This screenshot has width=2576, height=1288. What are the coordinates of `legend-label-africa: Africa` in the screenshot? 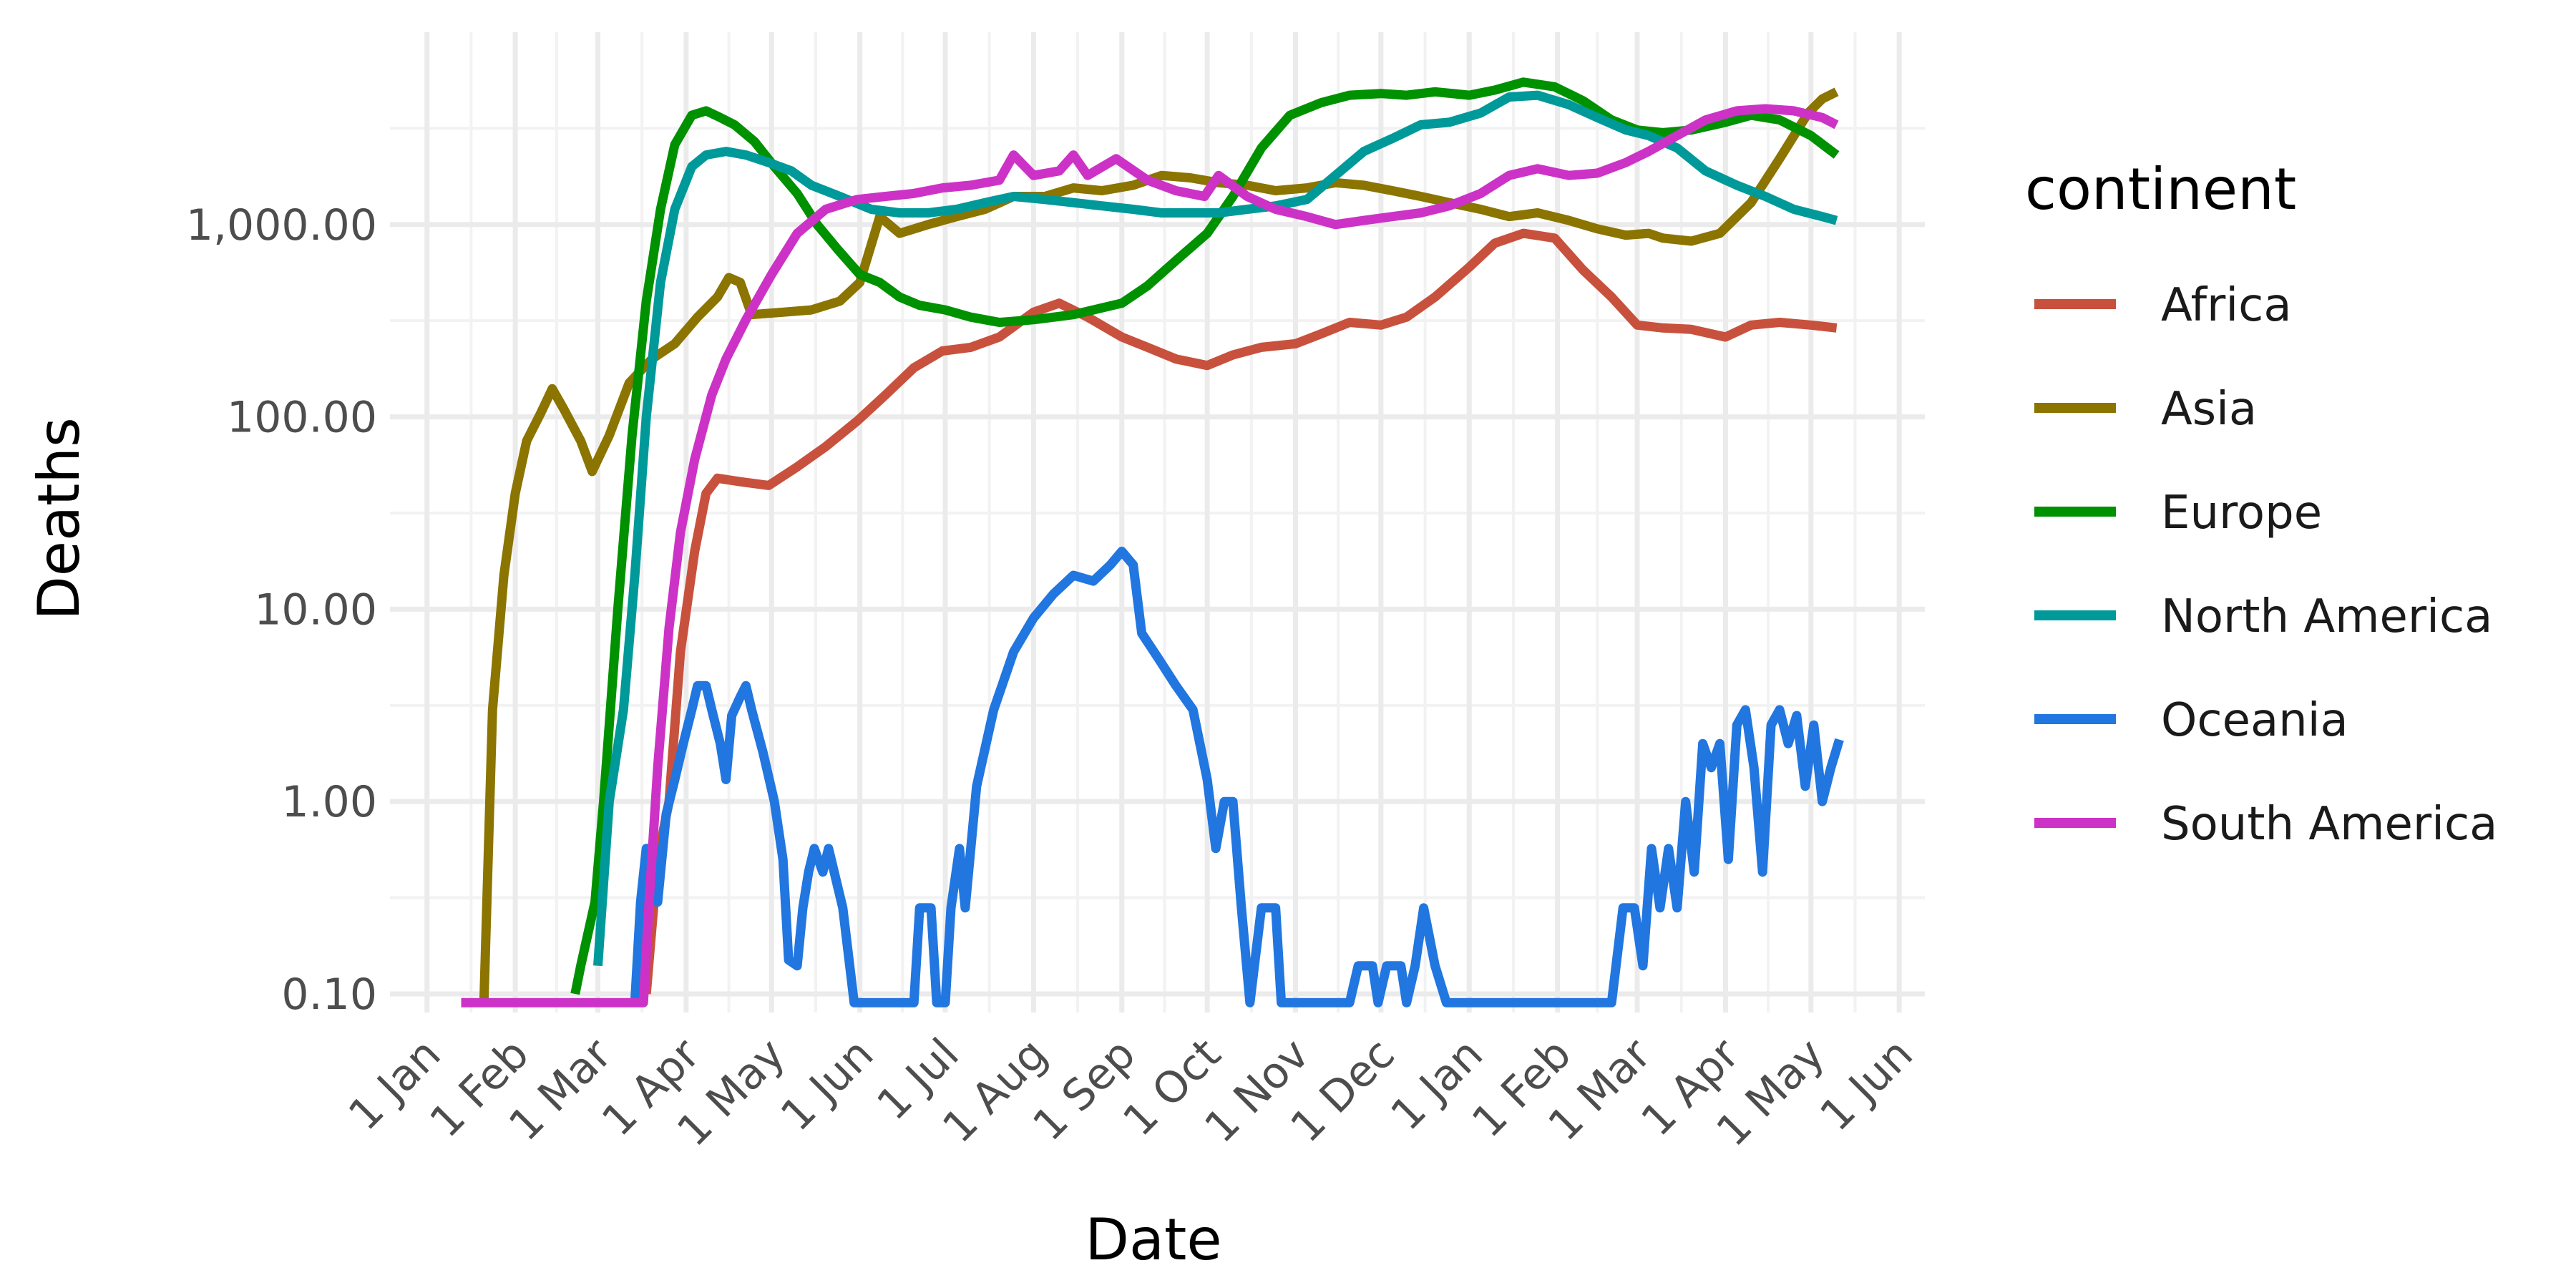 It's located at (2226, 305).